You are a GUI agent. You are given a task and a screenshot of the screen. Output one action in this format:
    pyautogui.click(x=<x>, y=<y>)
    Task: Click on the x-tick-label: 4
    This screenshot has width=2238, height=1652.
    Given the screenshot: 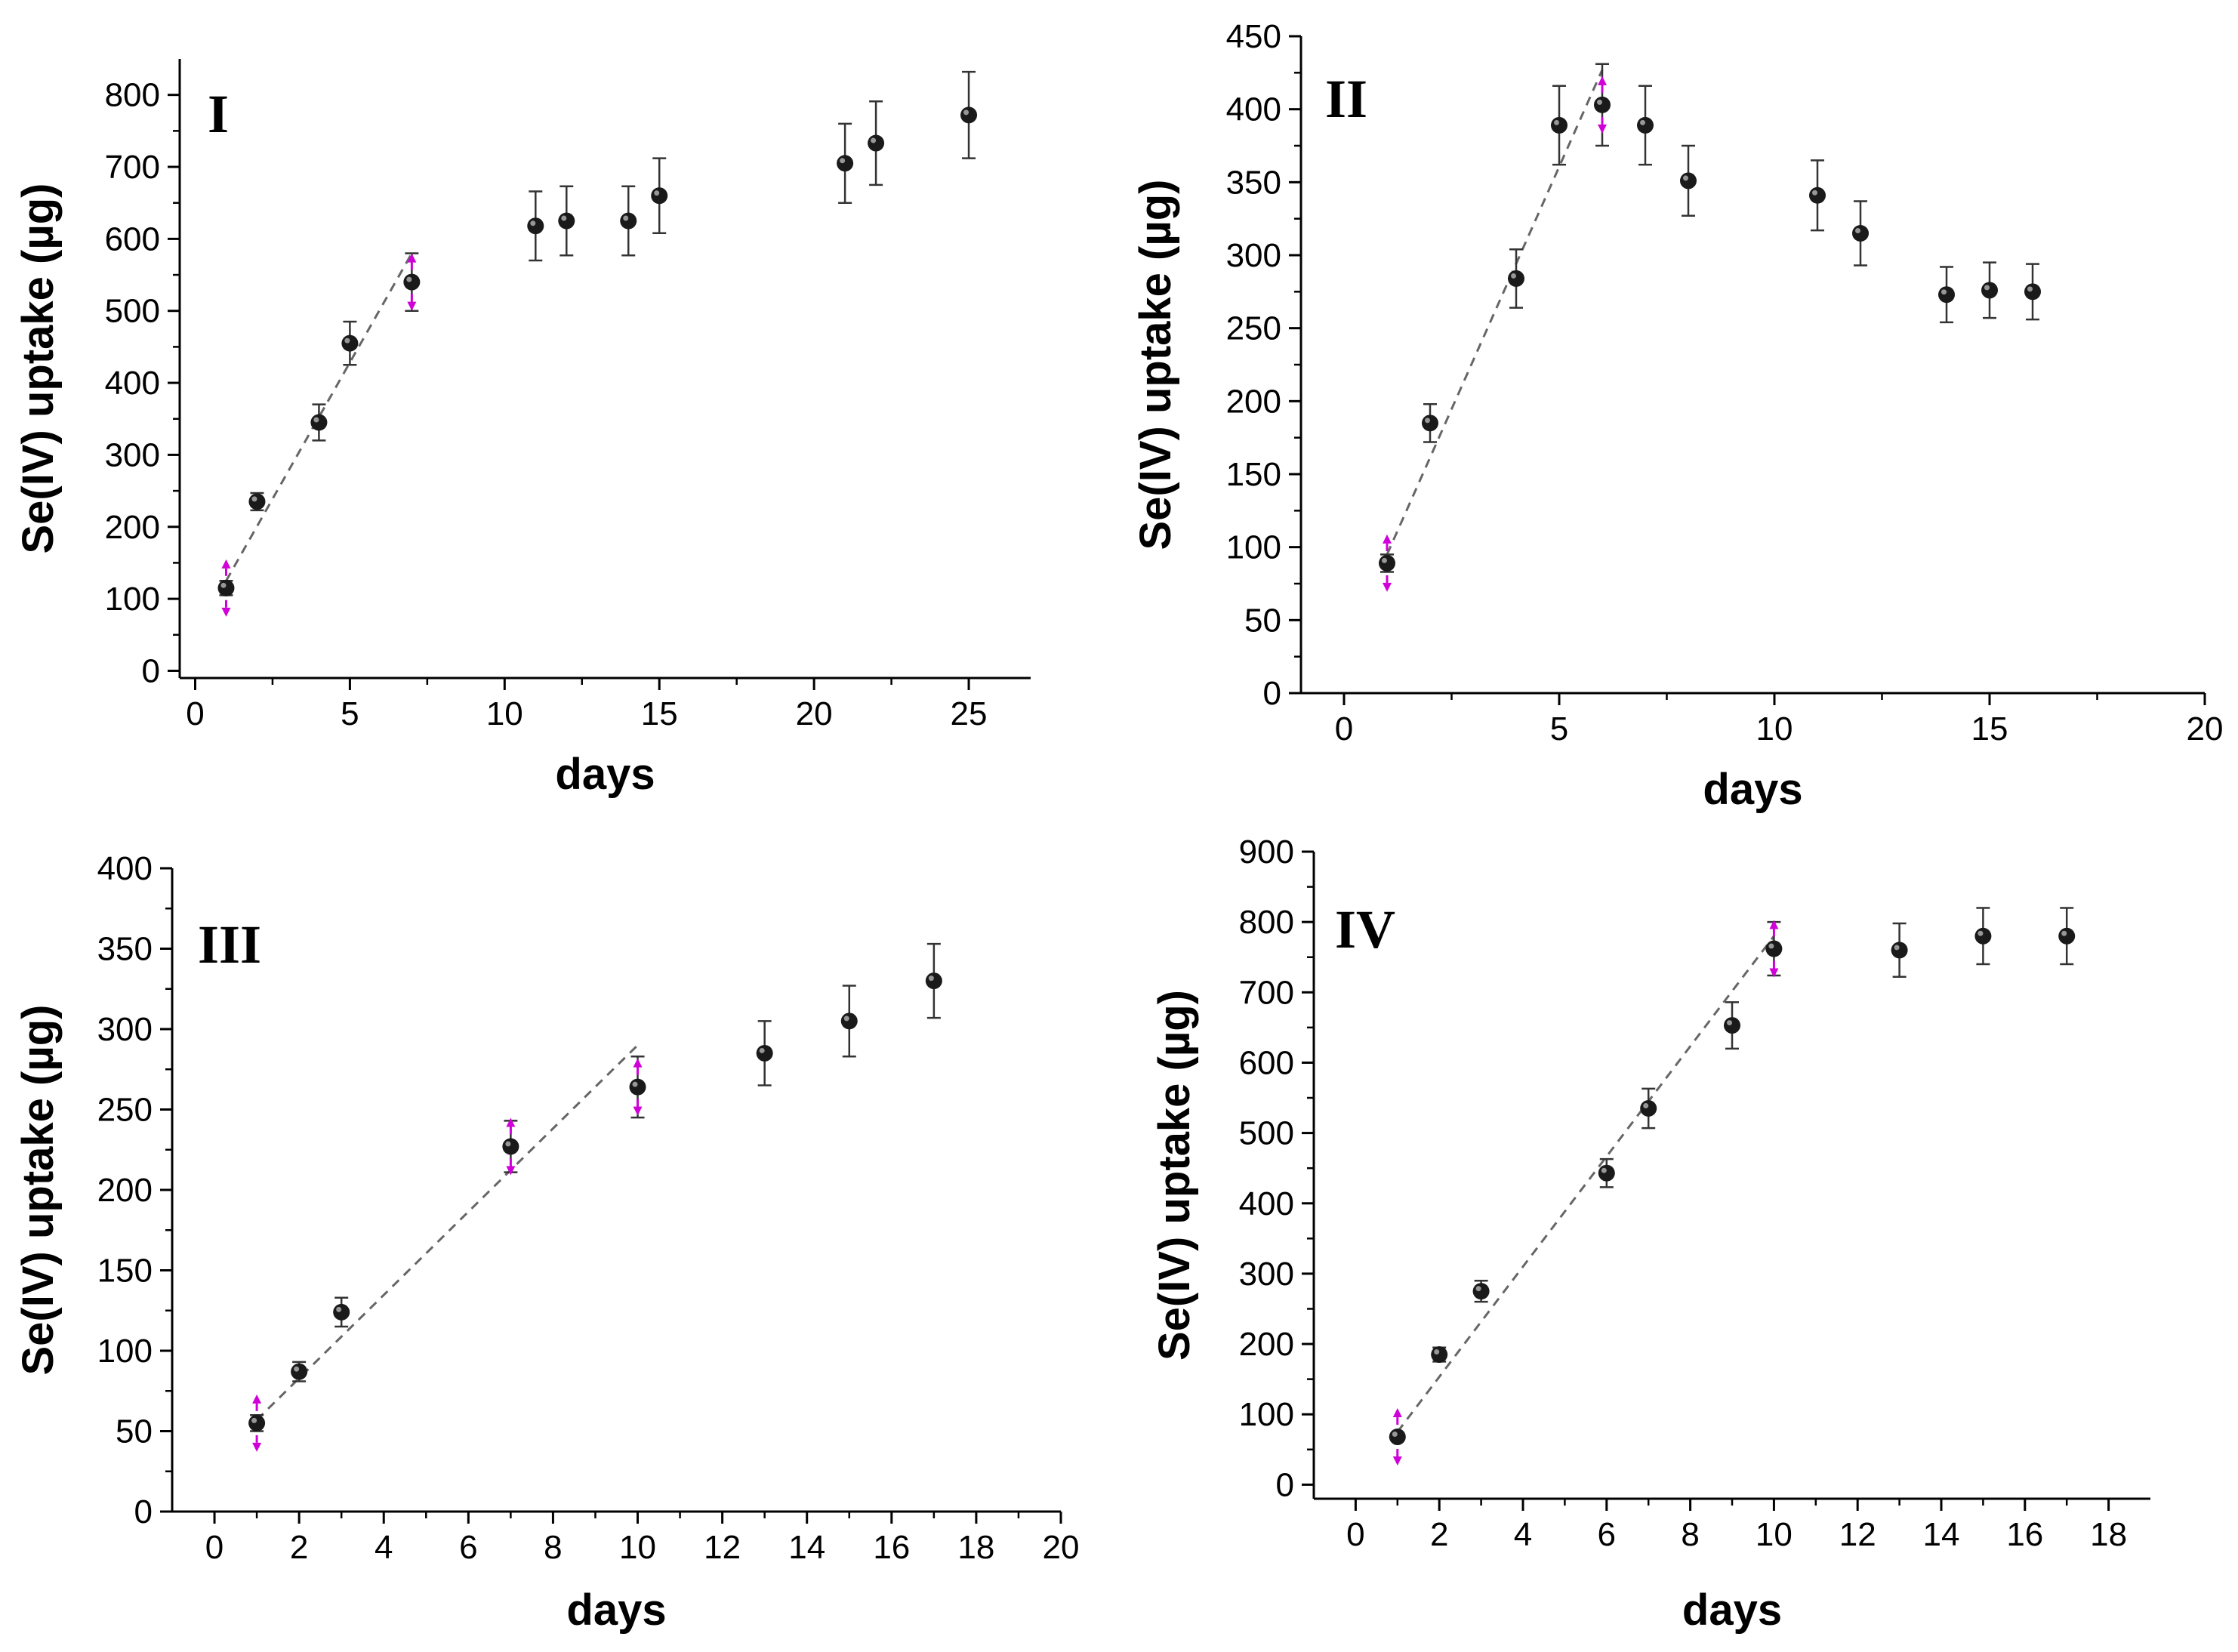 What is the action you would take?
    pyautogui.click(x=1523, y=1535)
    